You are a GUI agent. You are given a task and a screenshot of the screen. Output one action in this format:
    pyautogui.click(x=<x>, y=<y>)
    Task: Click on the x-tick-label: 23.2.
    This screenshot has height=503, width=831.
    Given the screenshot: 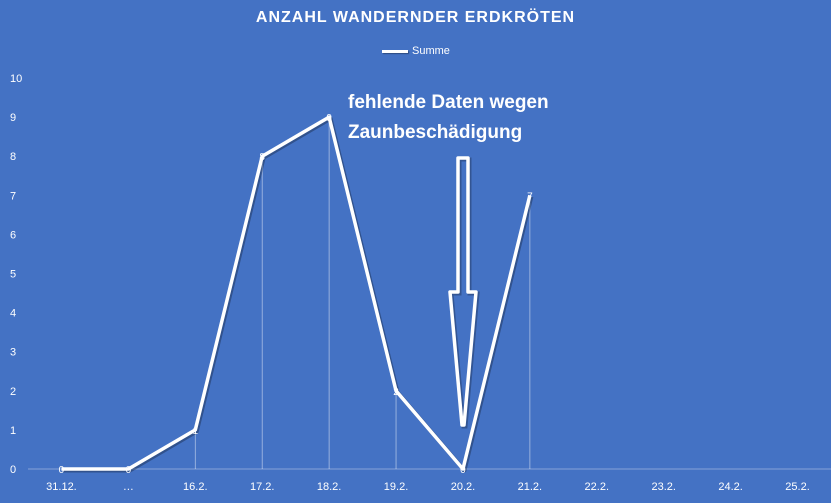 What is the action you would take?
    pyautogui.click(x=663, y=487)
    